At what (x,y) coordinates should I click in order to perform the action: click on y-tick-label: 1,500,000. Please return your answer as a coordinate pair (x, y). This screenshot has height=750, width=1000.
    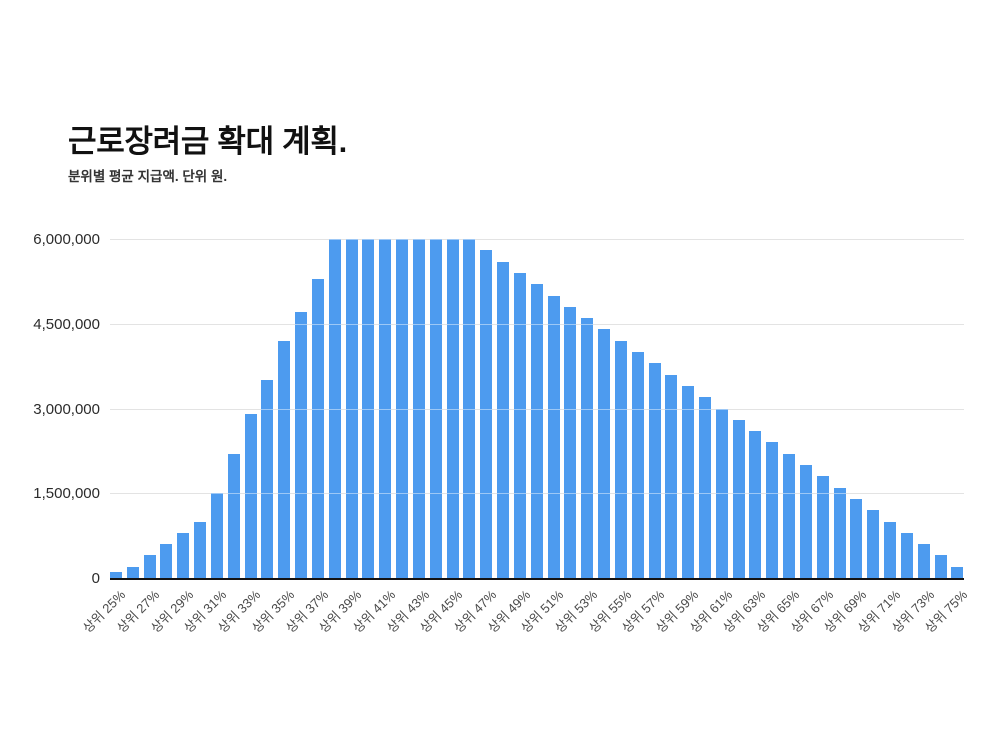
    Looking at the image, I should click on (66, 494).